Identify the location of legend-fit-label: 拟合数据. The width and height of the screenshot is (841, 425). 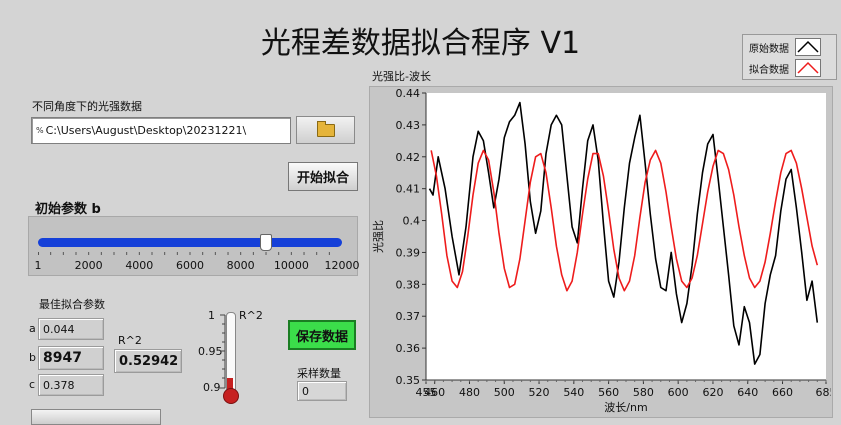
(769, 70).